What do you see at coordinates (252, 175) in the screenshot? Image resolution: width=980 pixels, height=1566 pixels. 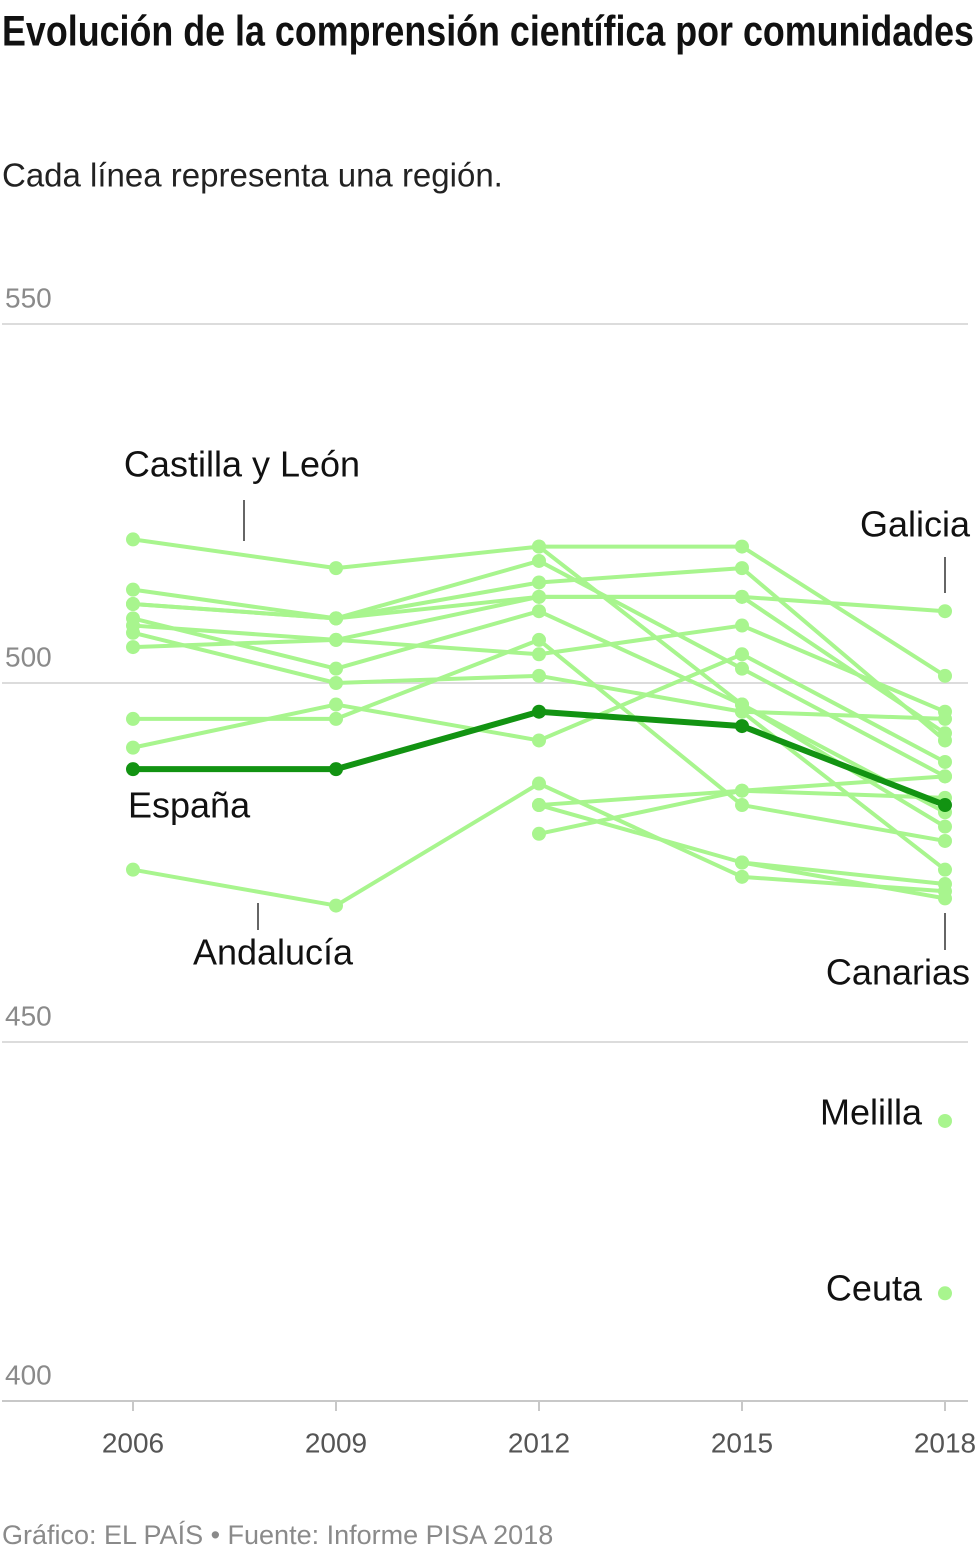 I see `chart-subtitle: Cada línea representa una región.` at bounding box center [252, 175].